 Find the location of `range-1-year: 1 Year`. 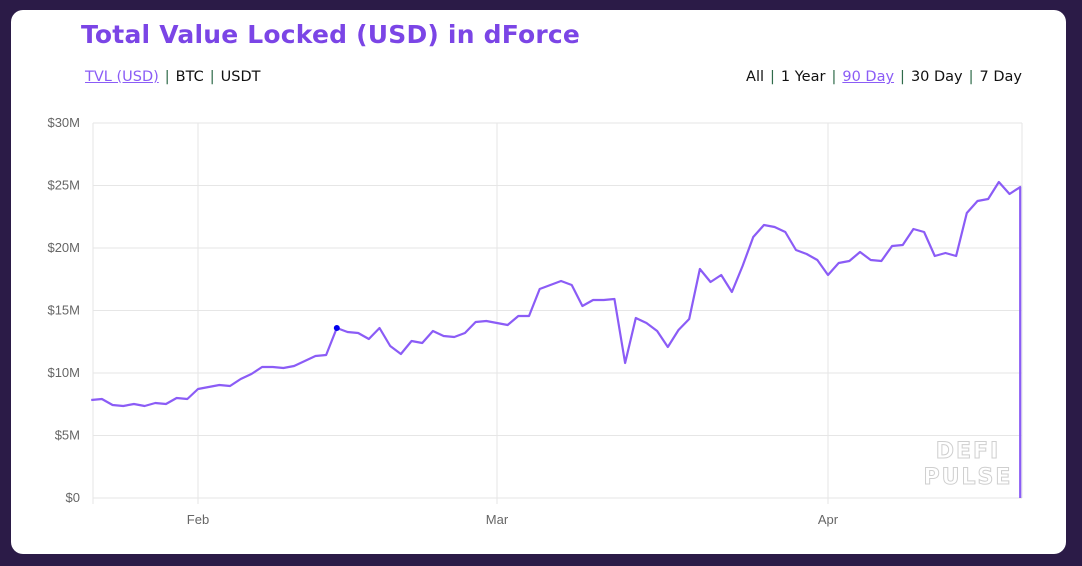

range-1-year: 1 Year is located at coordinates (803, 77).